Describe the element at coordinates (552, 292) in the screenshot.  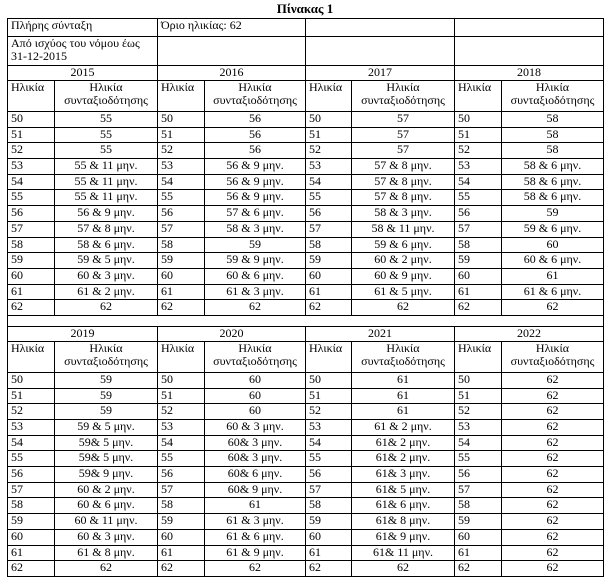
I see `pension-age: 61 & 6 μην.` at that location.